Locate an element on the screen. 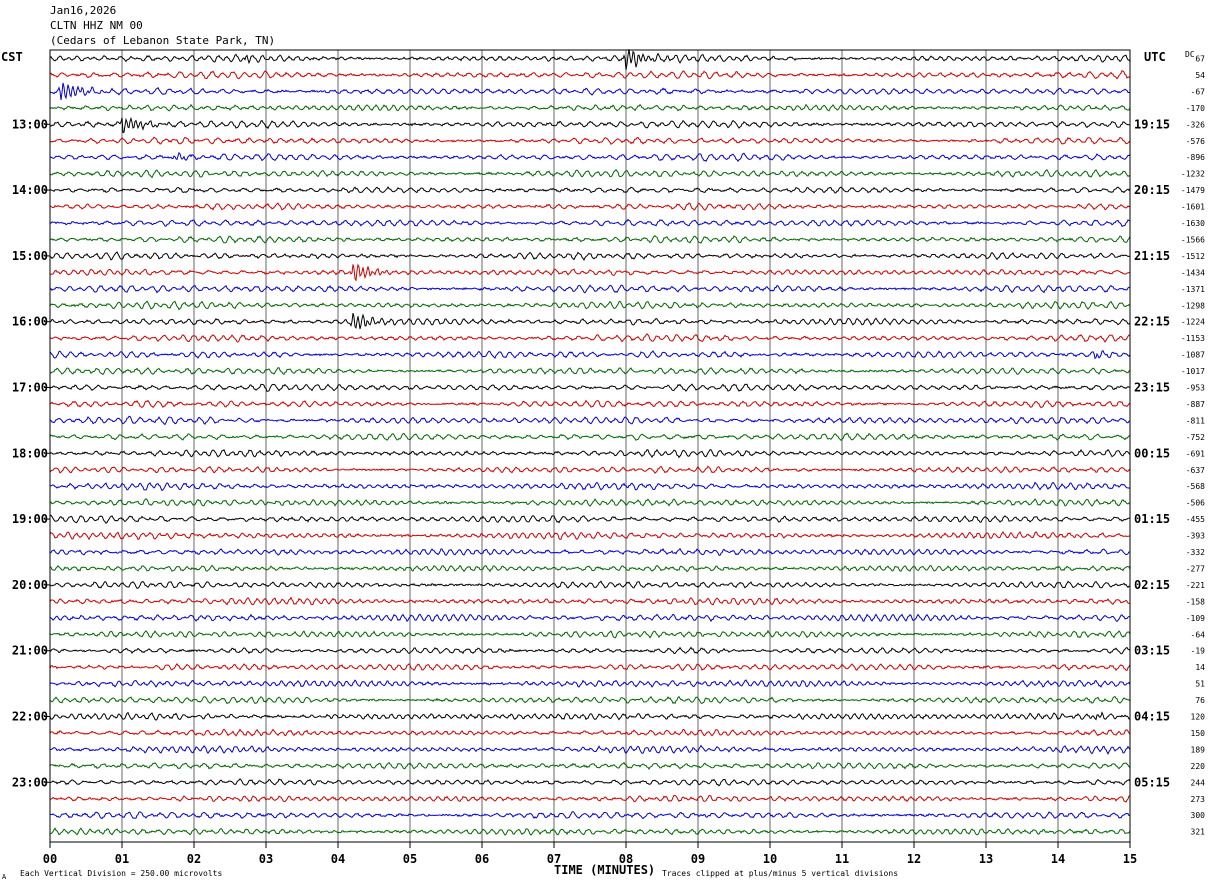 This screenshot has width=1210, height=886. x-tick-label: 12 is located at coordinates (914, 859).